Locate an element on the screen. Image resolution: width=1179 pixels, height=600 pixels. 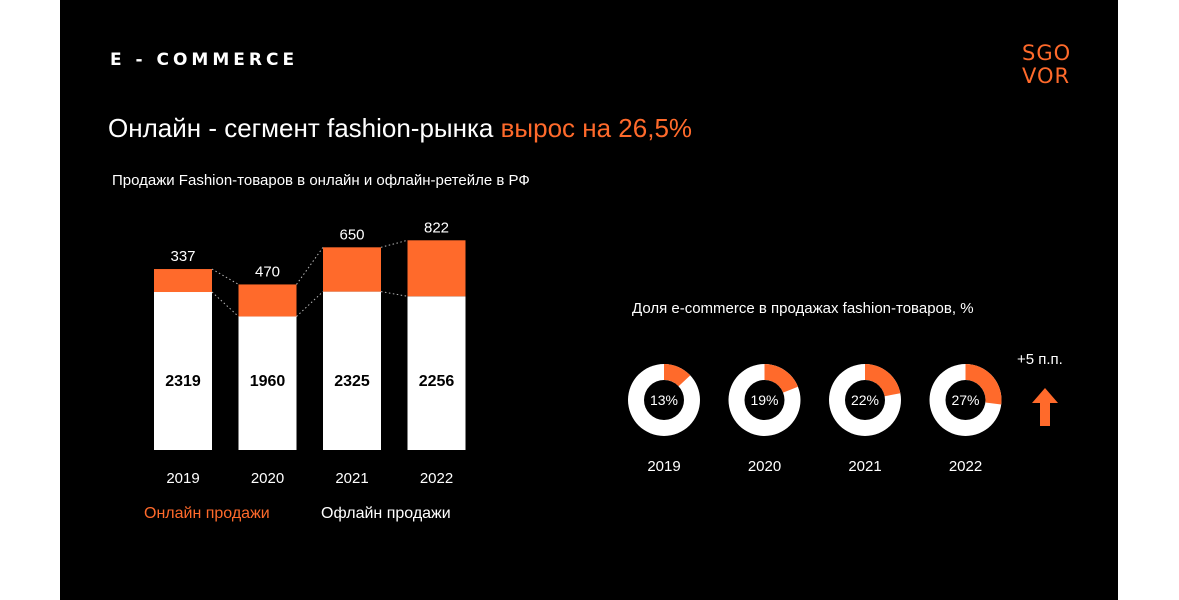
legend-offline: Офлайн продажи is located at coordinates (386, 513).